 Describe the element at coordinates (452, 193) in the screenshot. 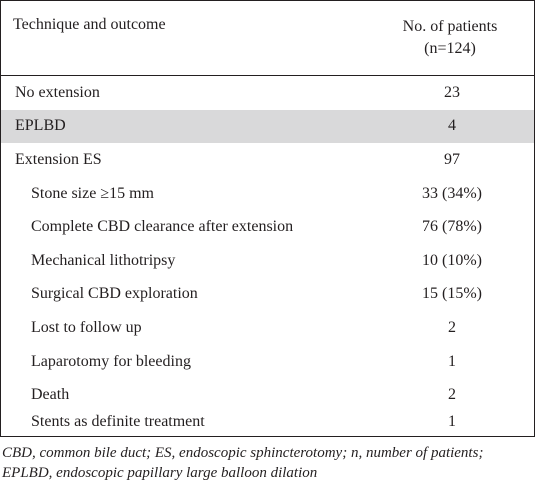

I see `row-value: 33 (34%)` at that location.